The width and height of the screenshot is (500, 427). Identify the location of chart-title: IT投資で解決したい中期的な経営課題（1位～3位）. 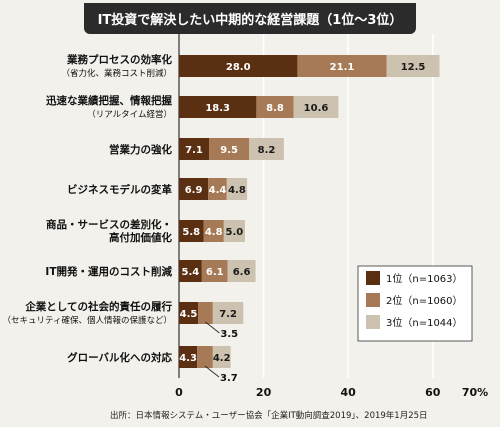
(250, 18).